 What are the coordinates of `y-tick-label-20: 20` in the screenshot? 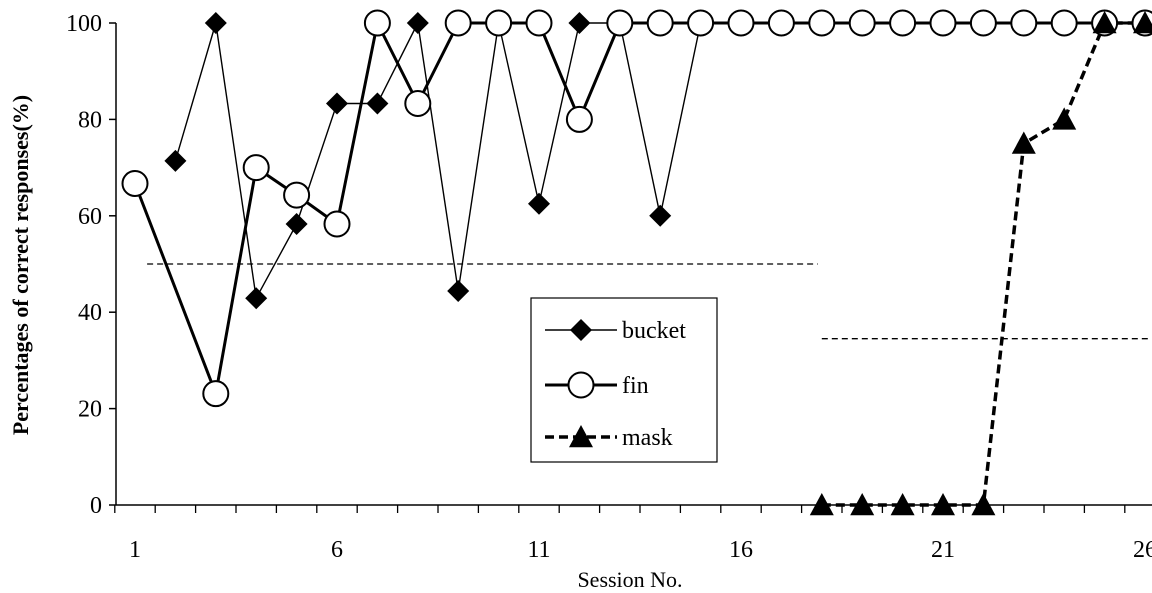 It's located at (90, 410).